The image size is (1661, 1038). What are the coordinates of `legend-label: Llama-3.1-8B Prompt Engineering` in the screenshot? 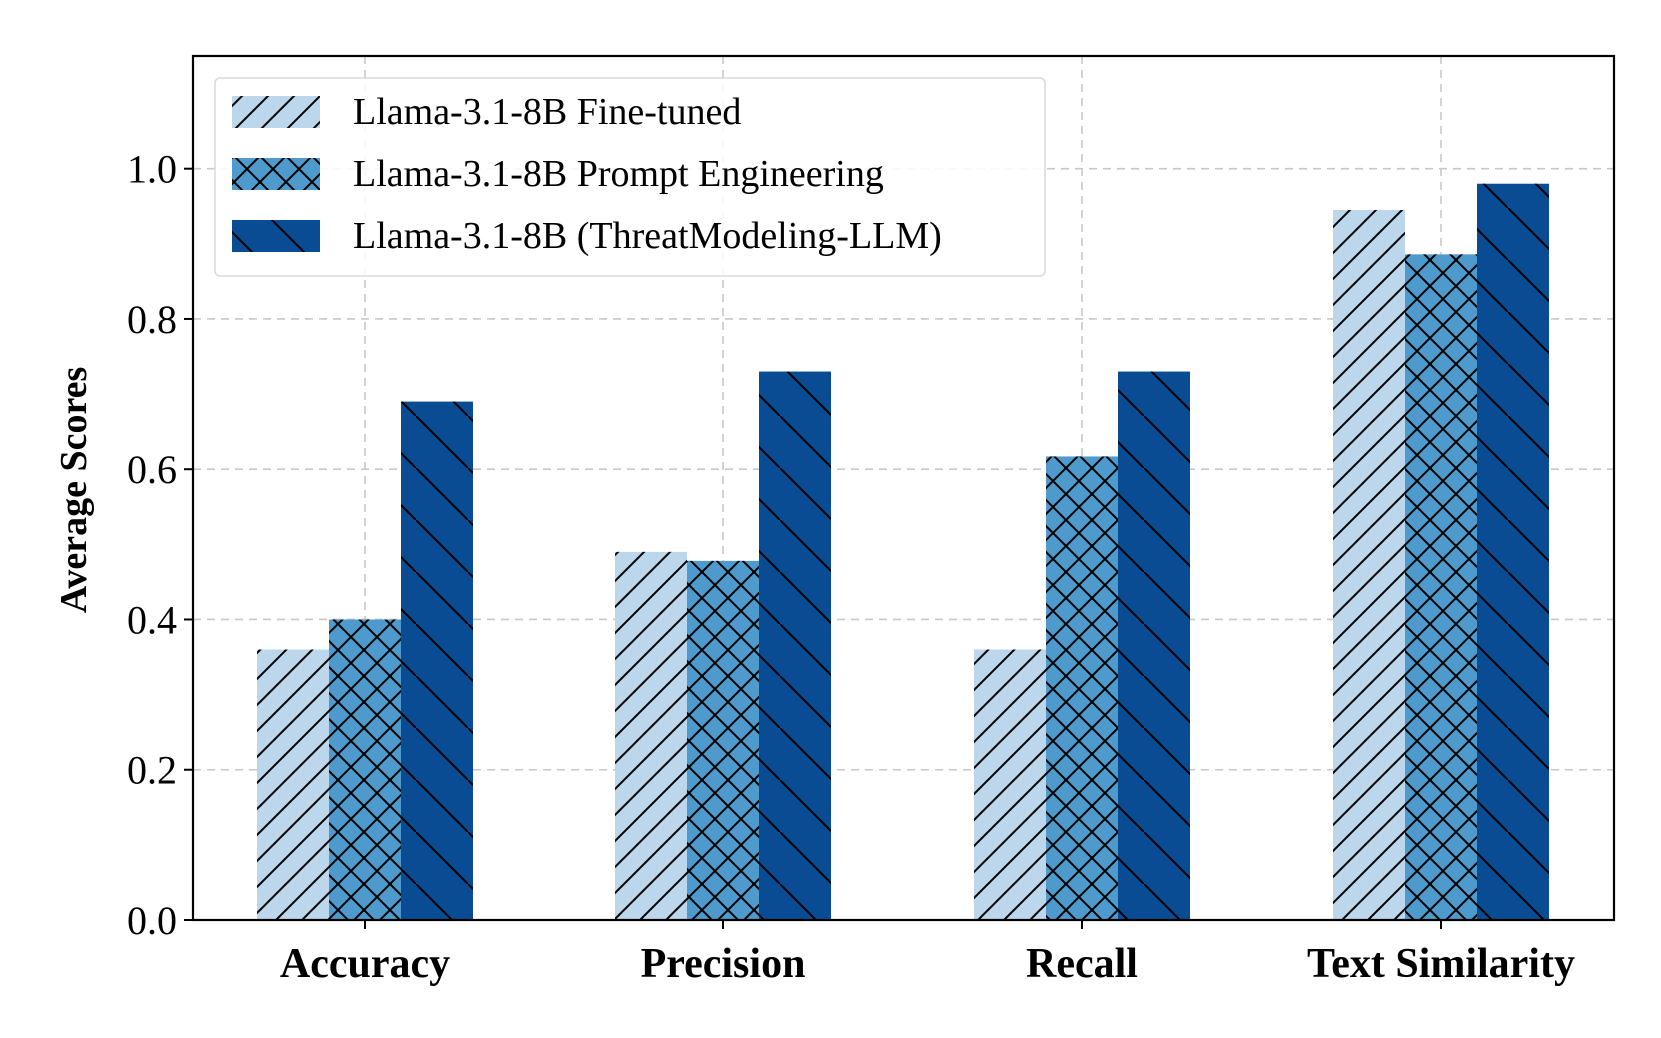 It's located at (618, 174).